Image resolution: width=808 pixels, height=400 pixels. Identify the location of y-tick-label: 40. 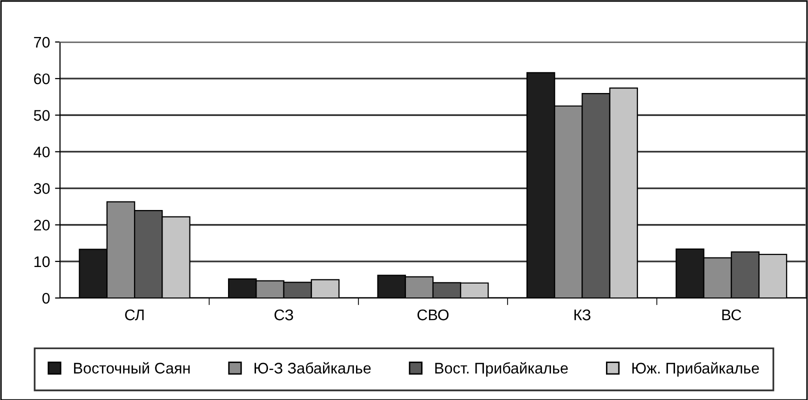
(42, 152).